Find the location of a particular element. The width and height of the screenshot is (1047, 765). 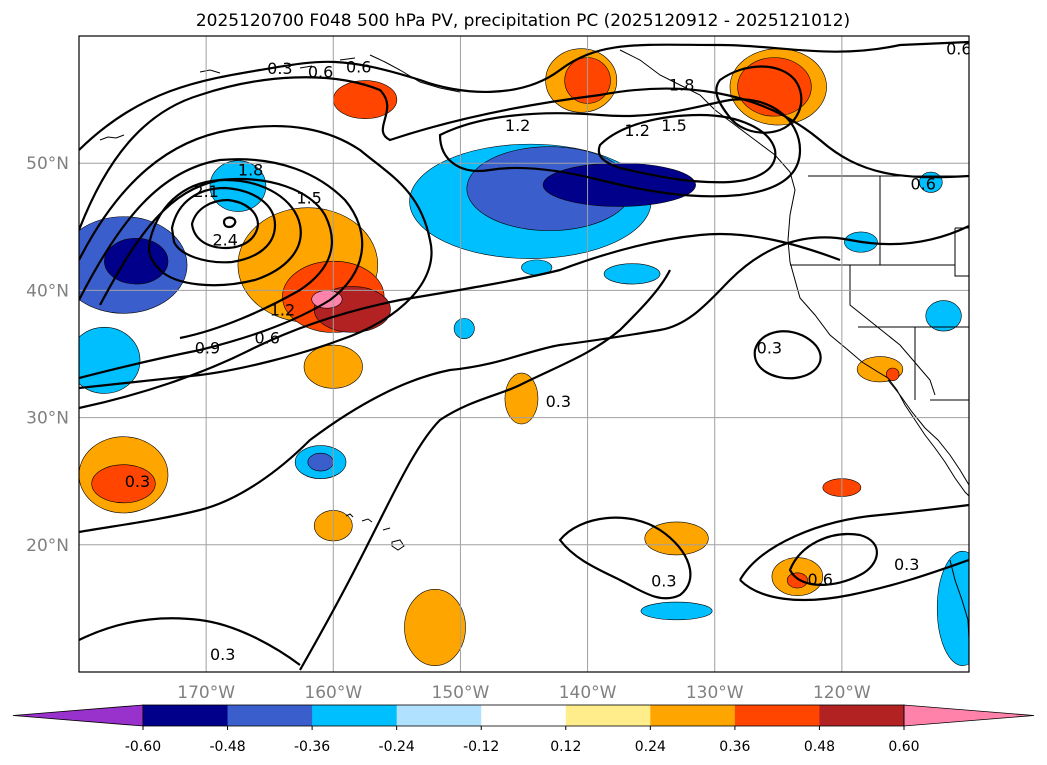

pv-contour-1.5-east is located at coordinates (687, 148).